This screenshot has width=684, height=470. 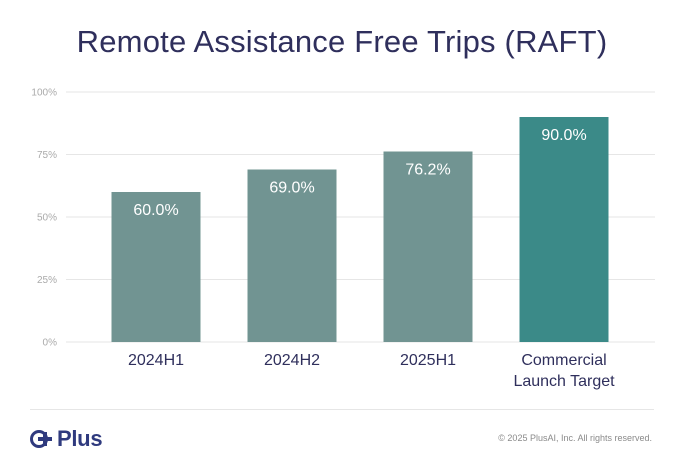 What do you see at coordinates (563, 360) in the screenshot?
I see `x-category-label: Commercial` at bounding box center [563, 360].